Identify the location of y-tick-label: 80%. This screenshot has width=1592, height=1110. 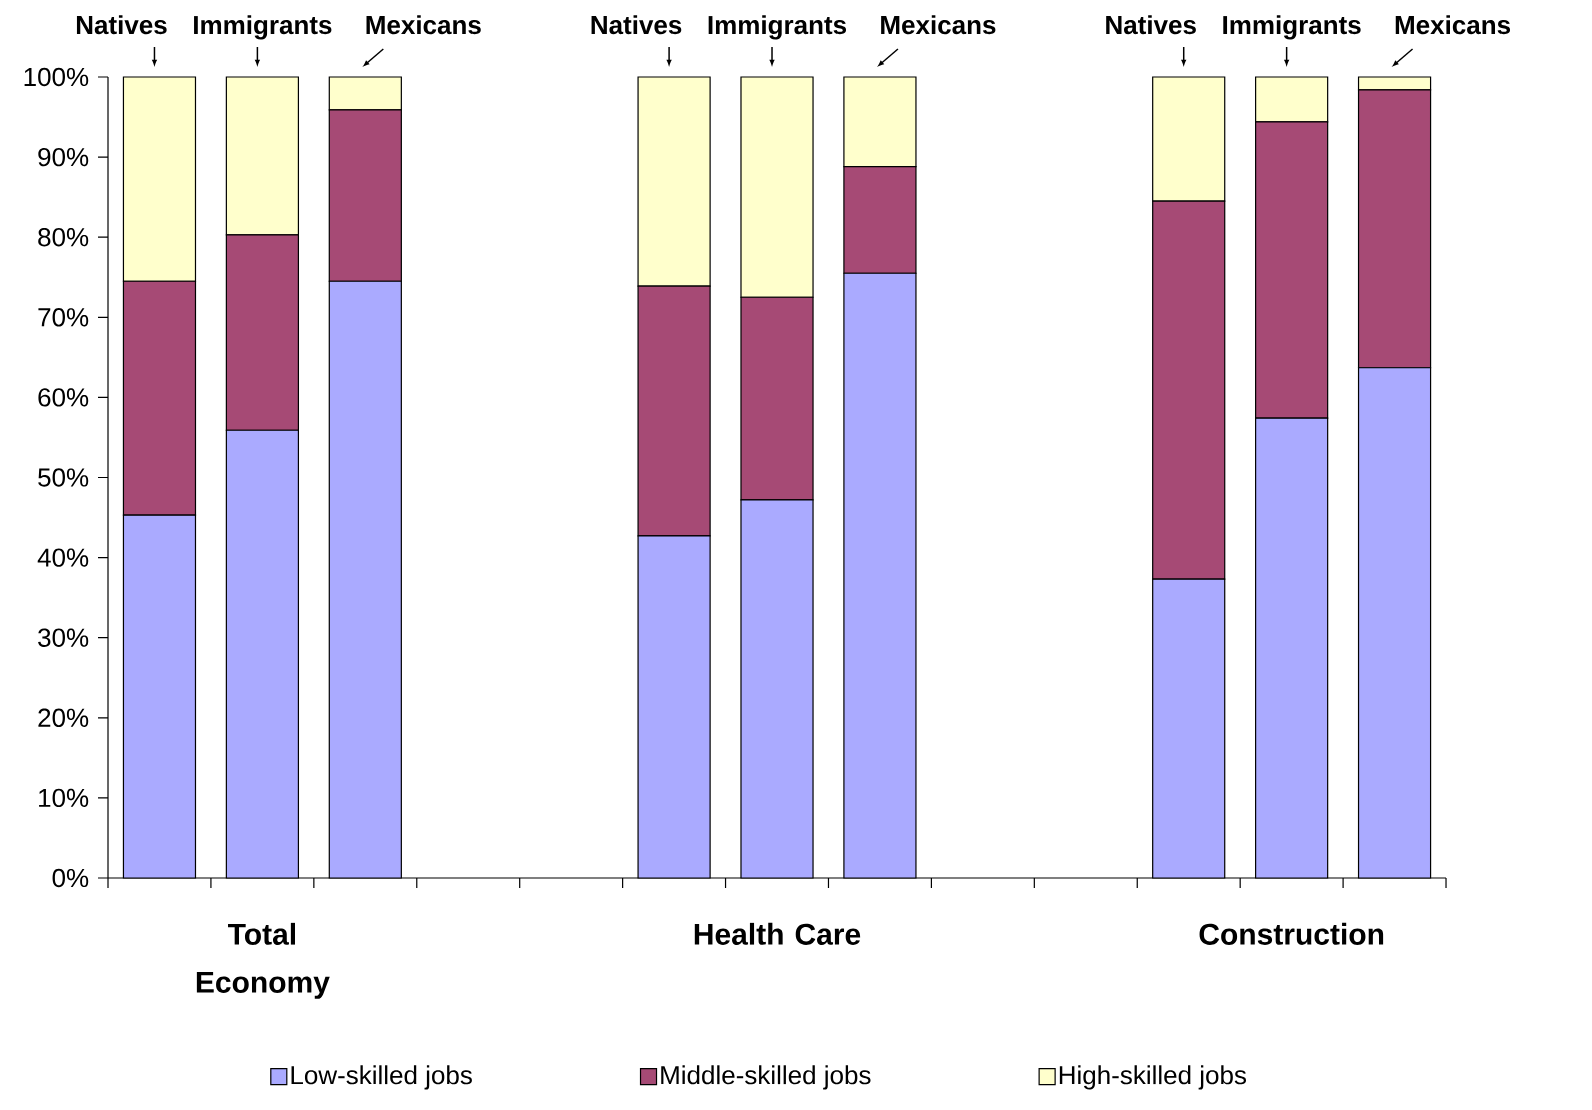
(63, 237).